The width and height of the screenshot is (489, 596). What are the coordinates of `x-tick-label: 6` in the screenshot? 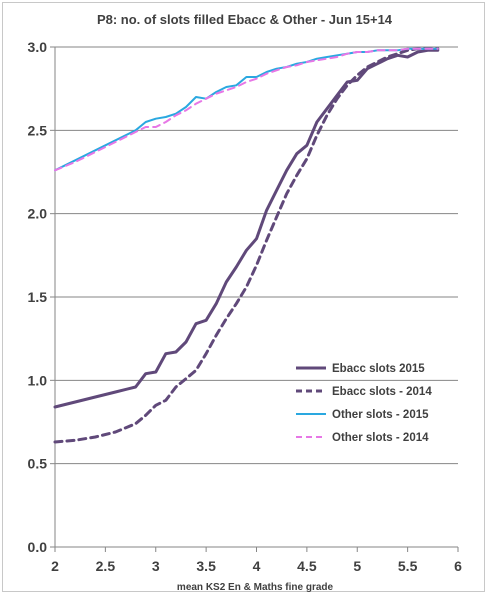 It's located at (458, 566).